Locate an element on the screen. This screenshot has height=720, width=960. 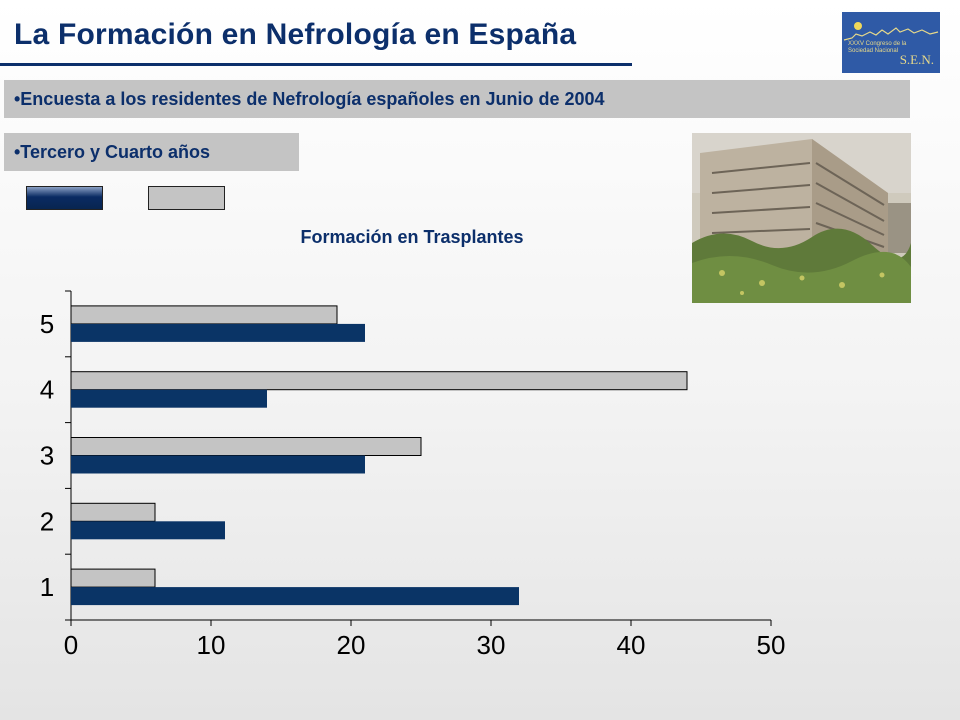
page-title: La Formación en Nefrología en España is located at coordinates (295, 34).